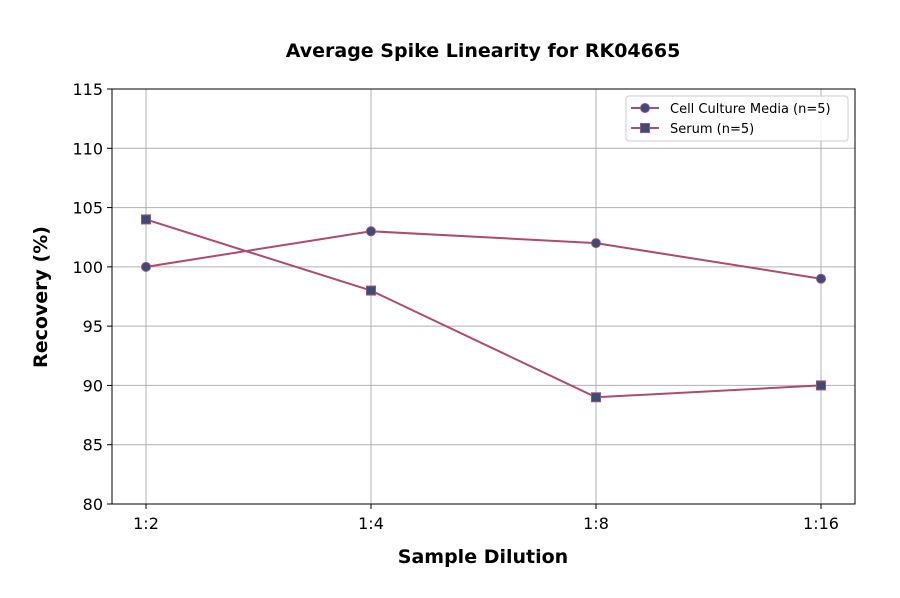 This screenshot has height=598, width=900. What do you see at coordinates (93, 385) in the screenshot?
I see `y-tick-label: 90` at bounding box center [93, 385].